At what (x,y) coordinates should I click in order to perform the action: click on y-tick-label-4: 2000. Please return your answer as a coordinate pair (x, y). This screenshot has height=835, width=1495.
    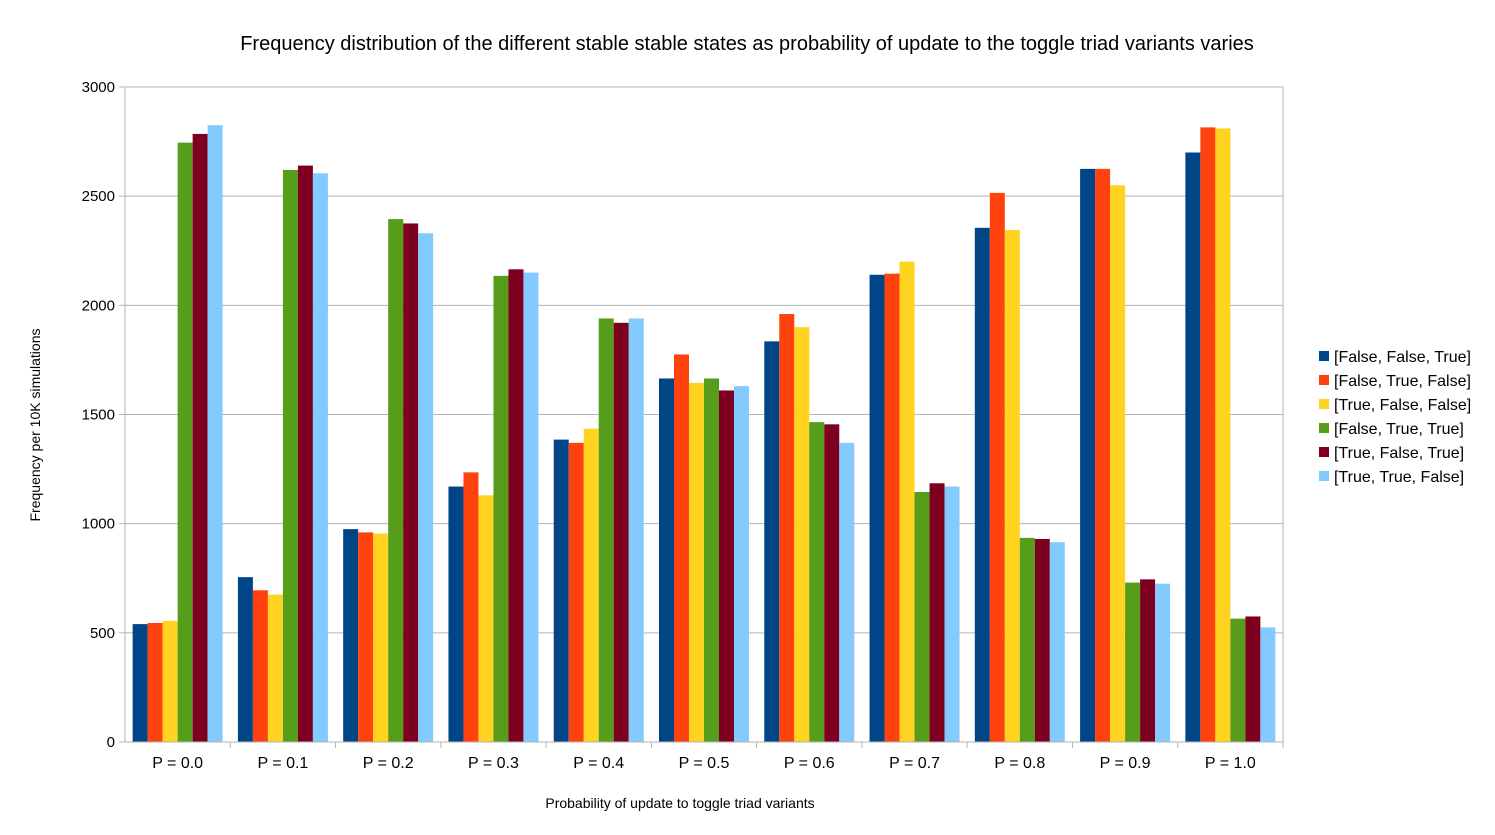
    Looking at the image, I should click on (98, 305).